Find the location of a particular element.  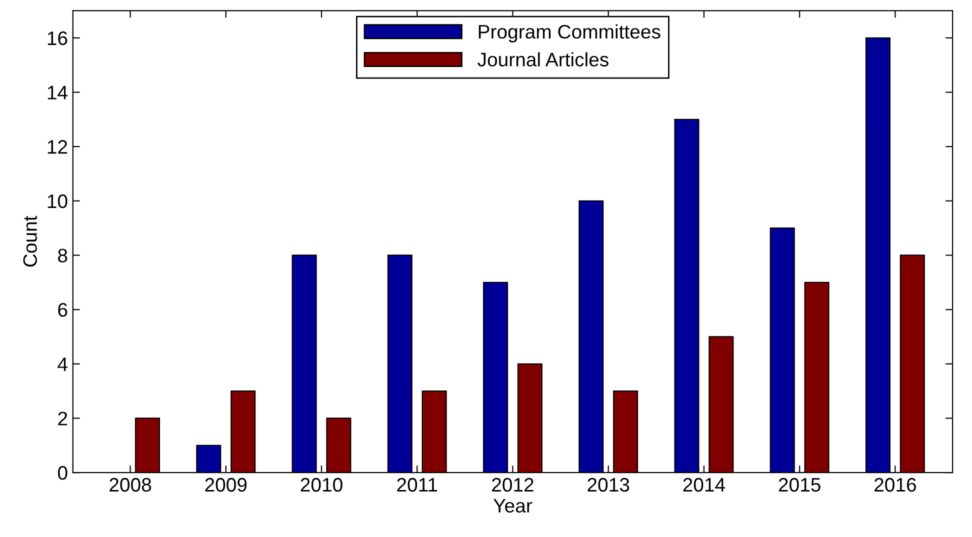

x-tick-label: 2013 is located at coordinates (609, 485).